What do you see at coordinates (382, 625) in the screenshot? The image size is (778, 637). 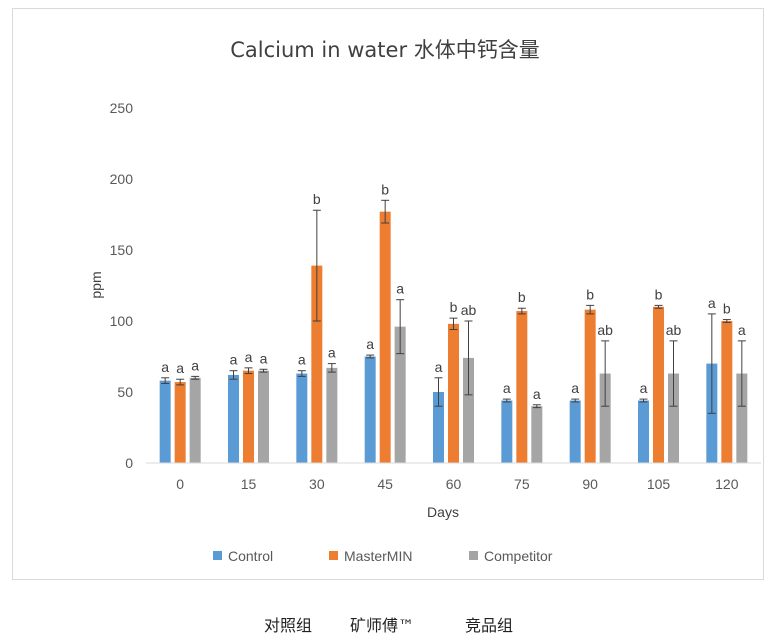 I see `caption-mastermin: 矿师傅™` at bounding box center [382, 625].